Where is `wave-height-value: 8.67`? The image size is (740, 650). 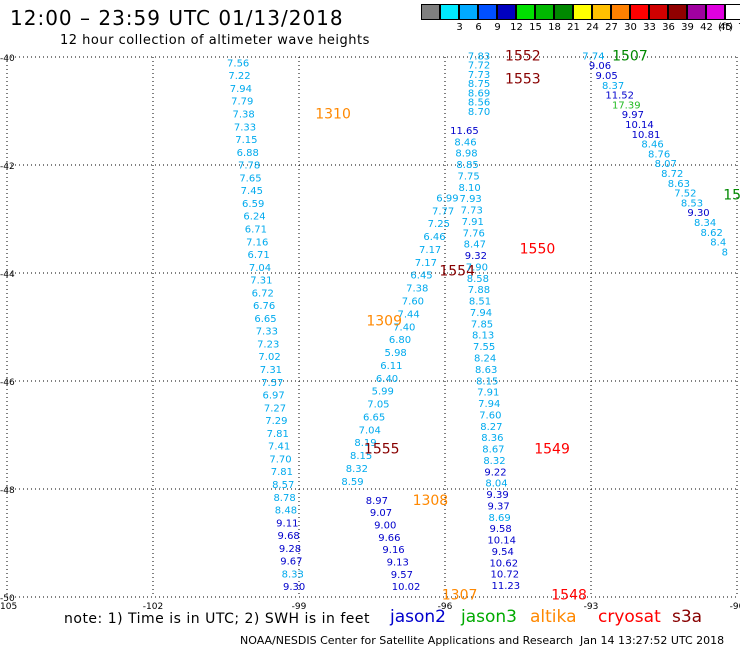 wave-height-value: 8.67 is located at coordinates (493, 450).